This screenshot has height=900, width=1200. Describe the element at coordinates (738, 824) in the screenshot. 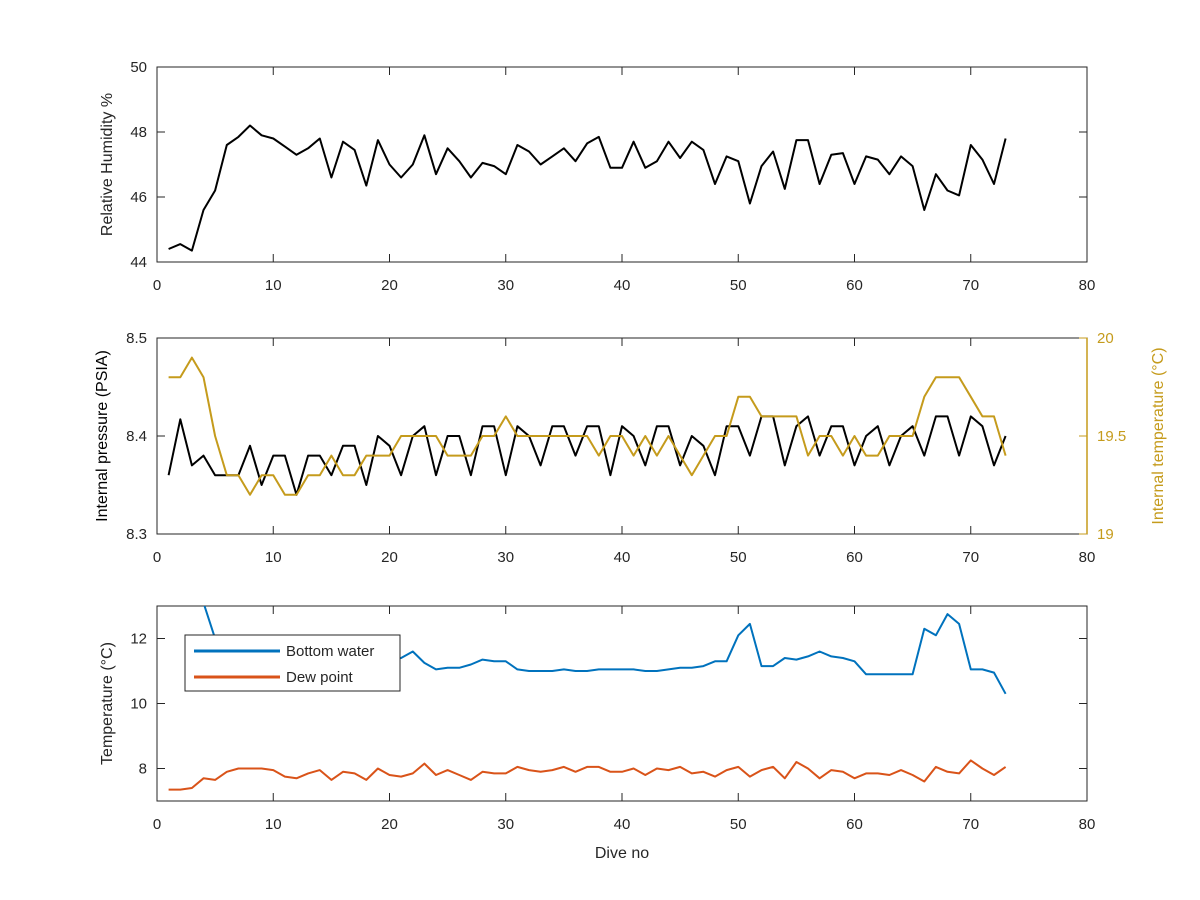

I see `x-tick-label-temperature: 50` at that location.